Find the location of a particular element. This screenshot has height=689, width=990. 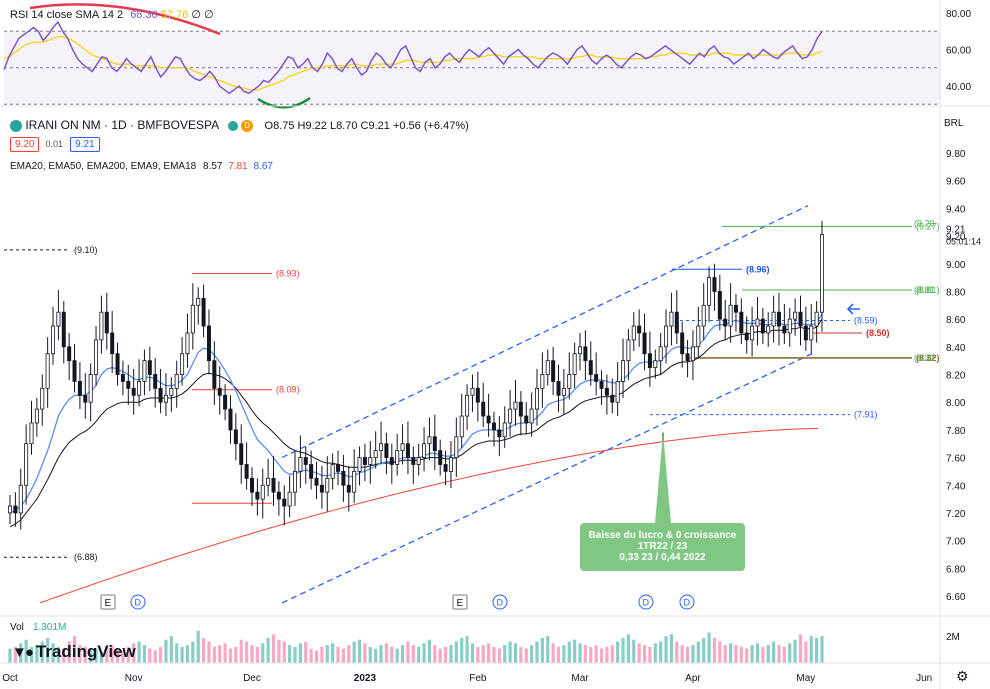

volume-value: 1.301M is located at coordinates (49, 627).